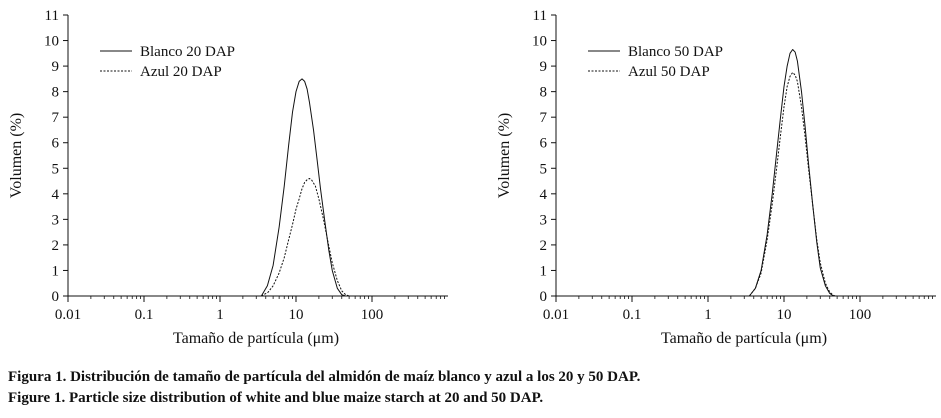 The image size is (941, 418). What do you see at coordinates (791, 172) in the screenshot?
I see `series-line-blanco` at bounding box center [791, 172].